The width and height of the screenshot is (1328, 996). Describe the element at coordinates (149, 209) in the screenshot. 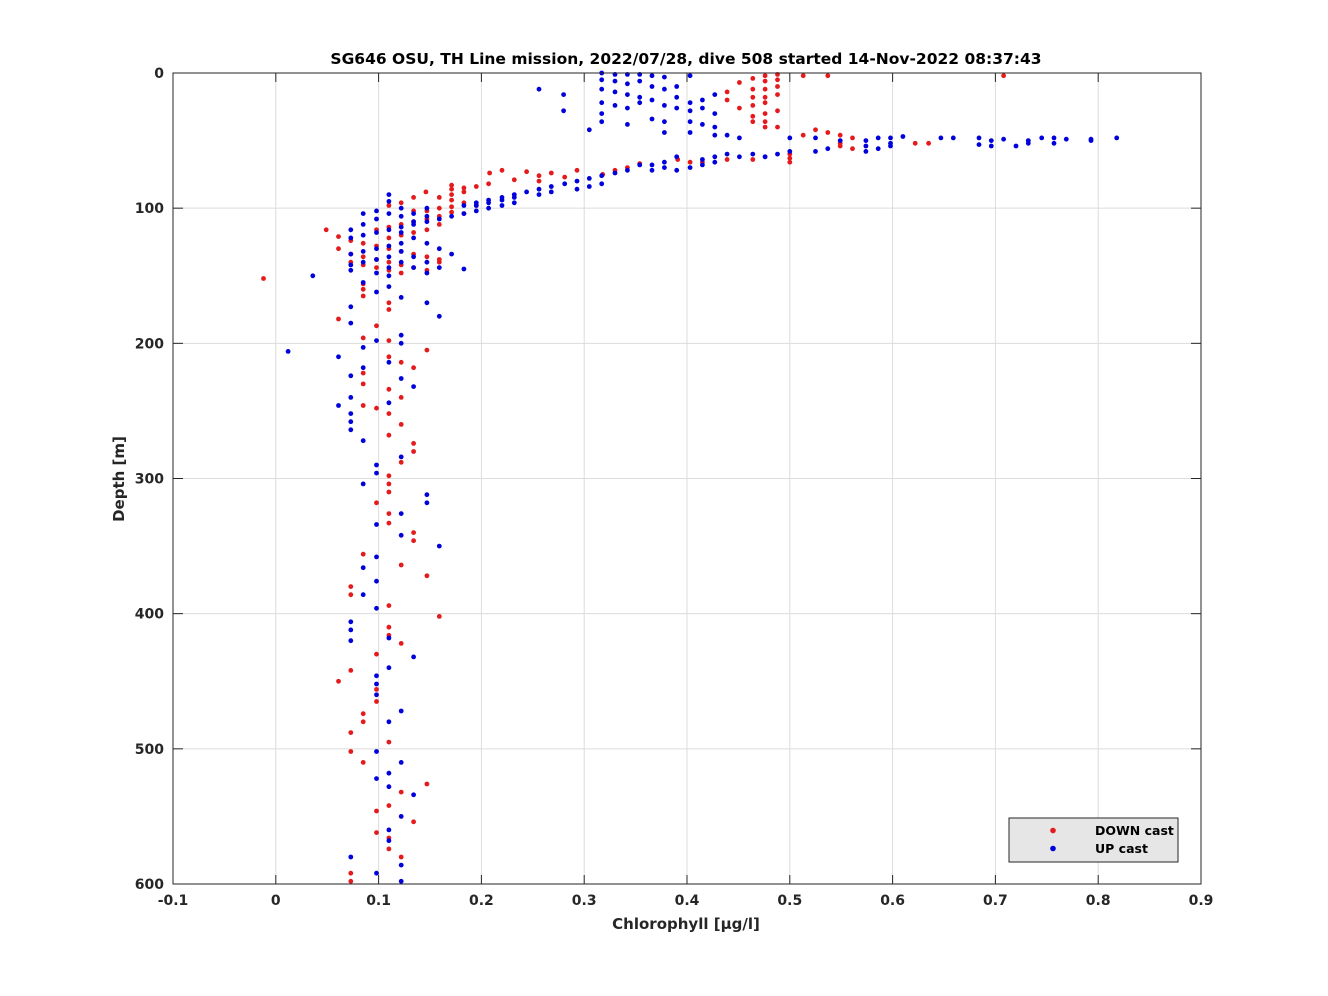

I see `y-tick-label: 100` at that location.